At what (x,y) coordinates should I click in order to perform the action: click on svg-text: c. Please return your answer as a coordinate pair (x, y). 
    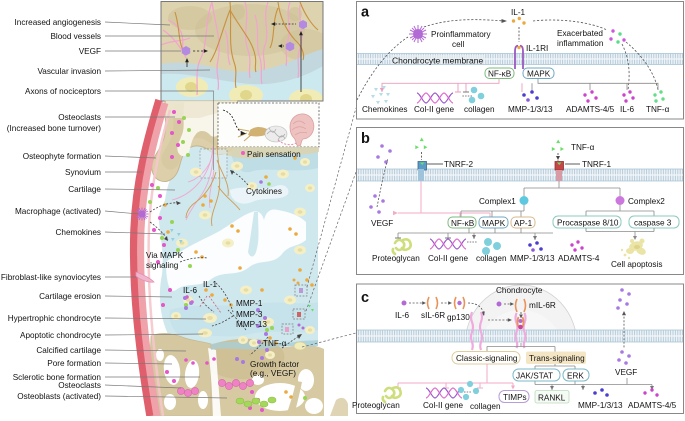
    Looking at the image, I should click on (365, 298).